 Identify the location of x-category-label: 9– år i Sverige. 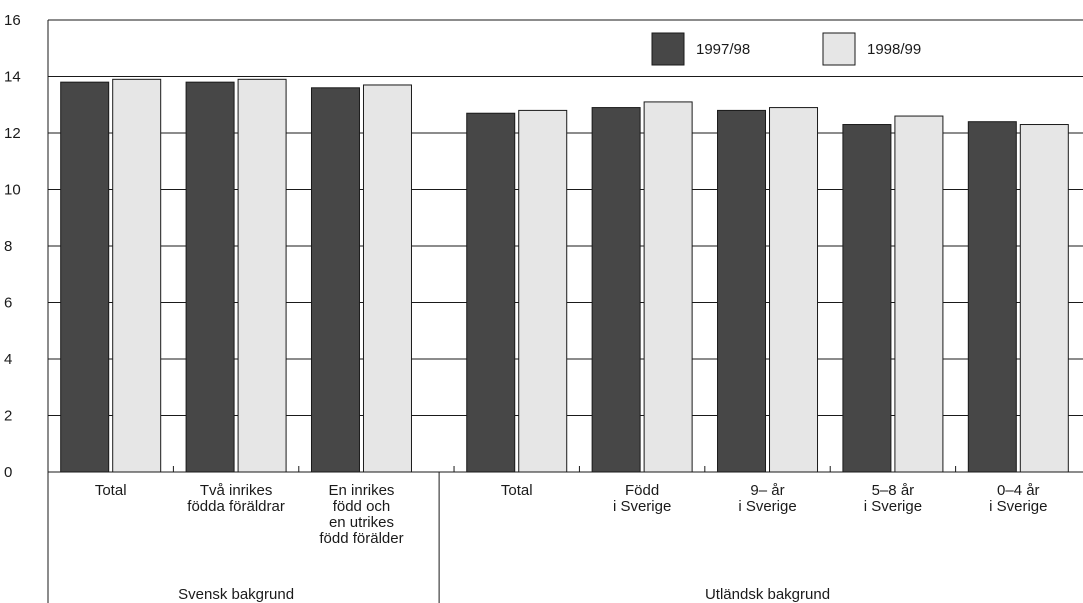
(767, 498).